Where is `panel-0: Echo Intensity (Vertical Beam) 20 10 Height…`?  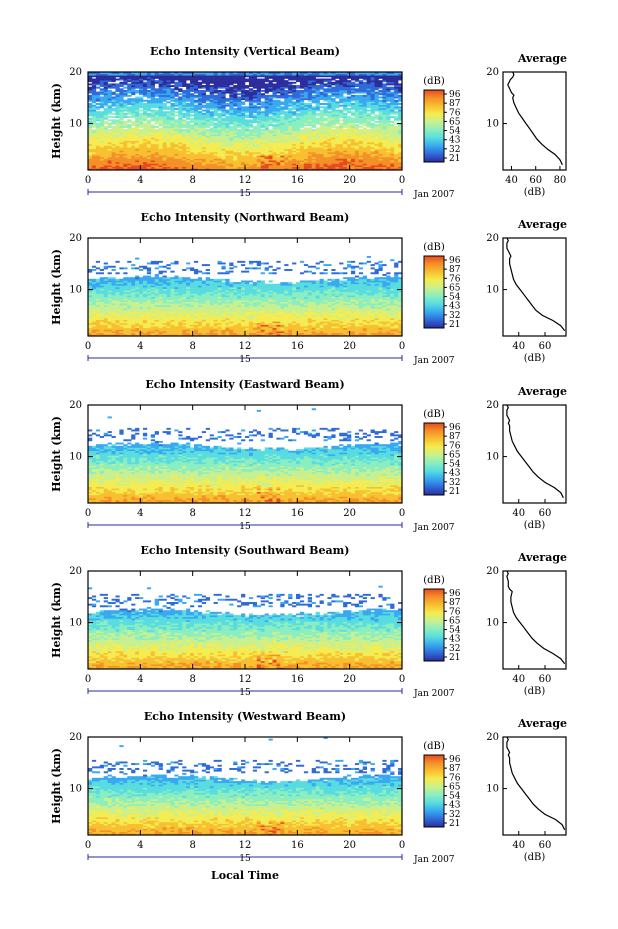
panel-0: Echo Intensity (Vertical Beam) 20 10 Height… is located at coordinates (308, 122).